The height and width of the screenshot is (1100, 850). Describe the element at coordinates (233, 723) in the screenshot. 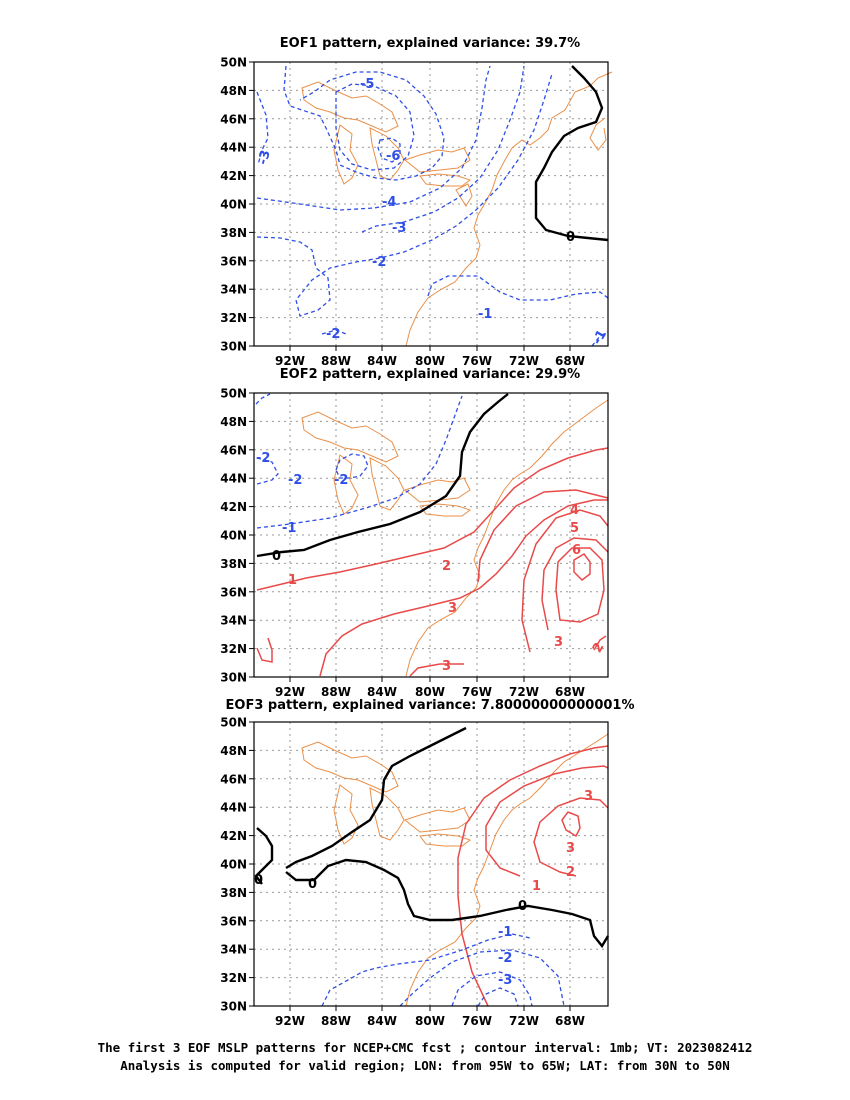

I see `eof3-lat-label-0: 50N` at that location.